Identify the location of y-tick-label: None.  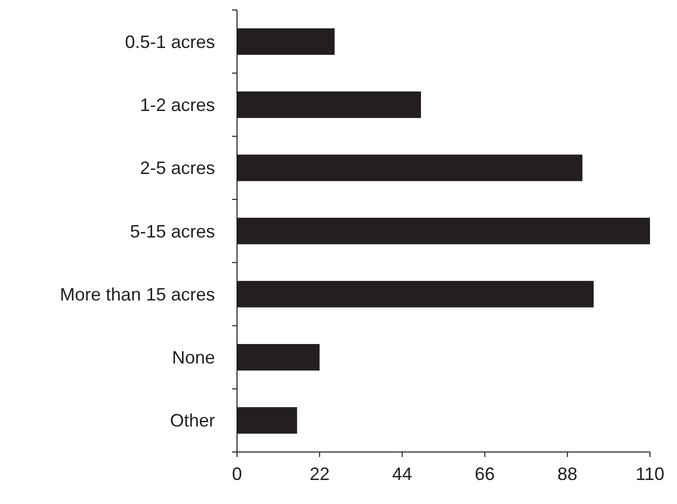
(193, 358).